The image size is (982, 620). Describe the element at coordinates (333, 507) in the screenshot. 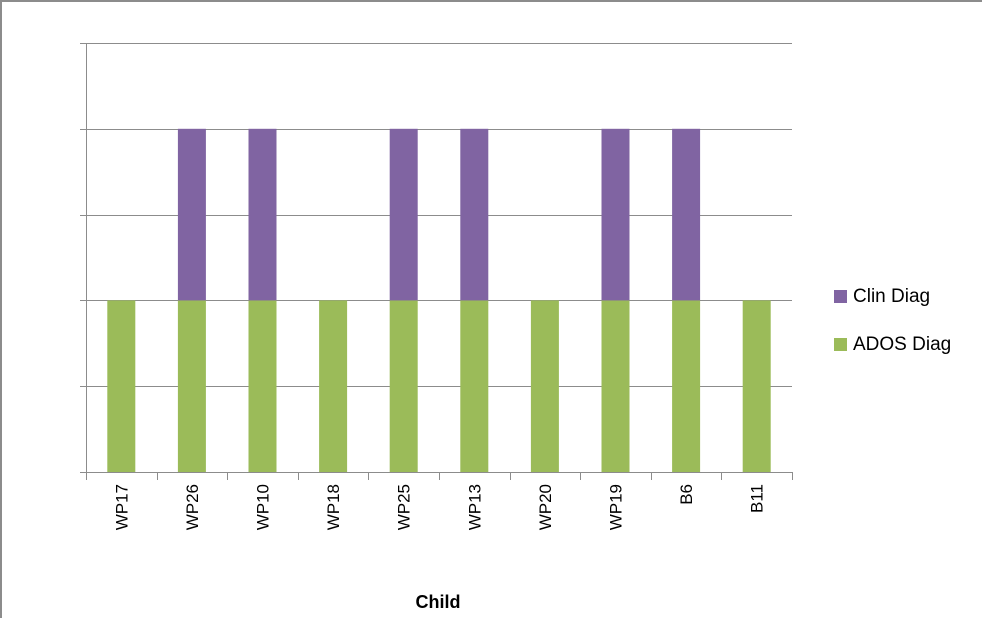

I see `x-tick-label-wp18: WP18` at that location.